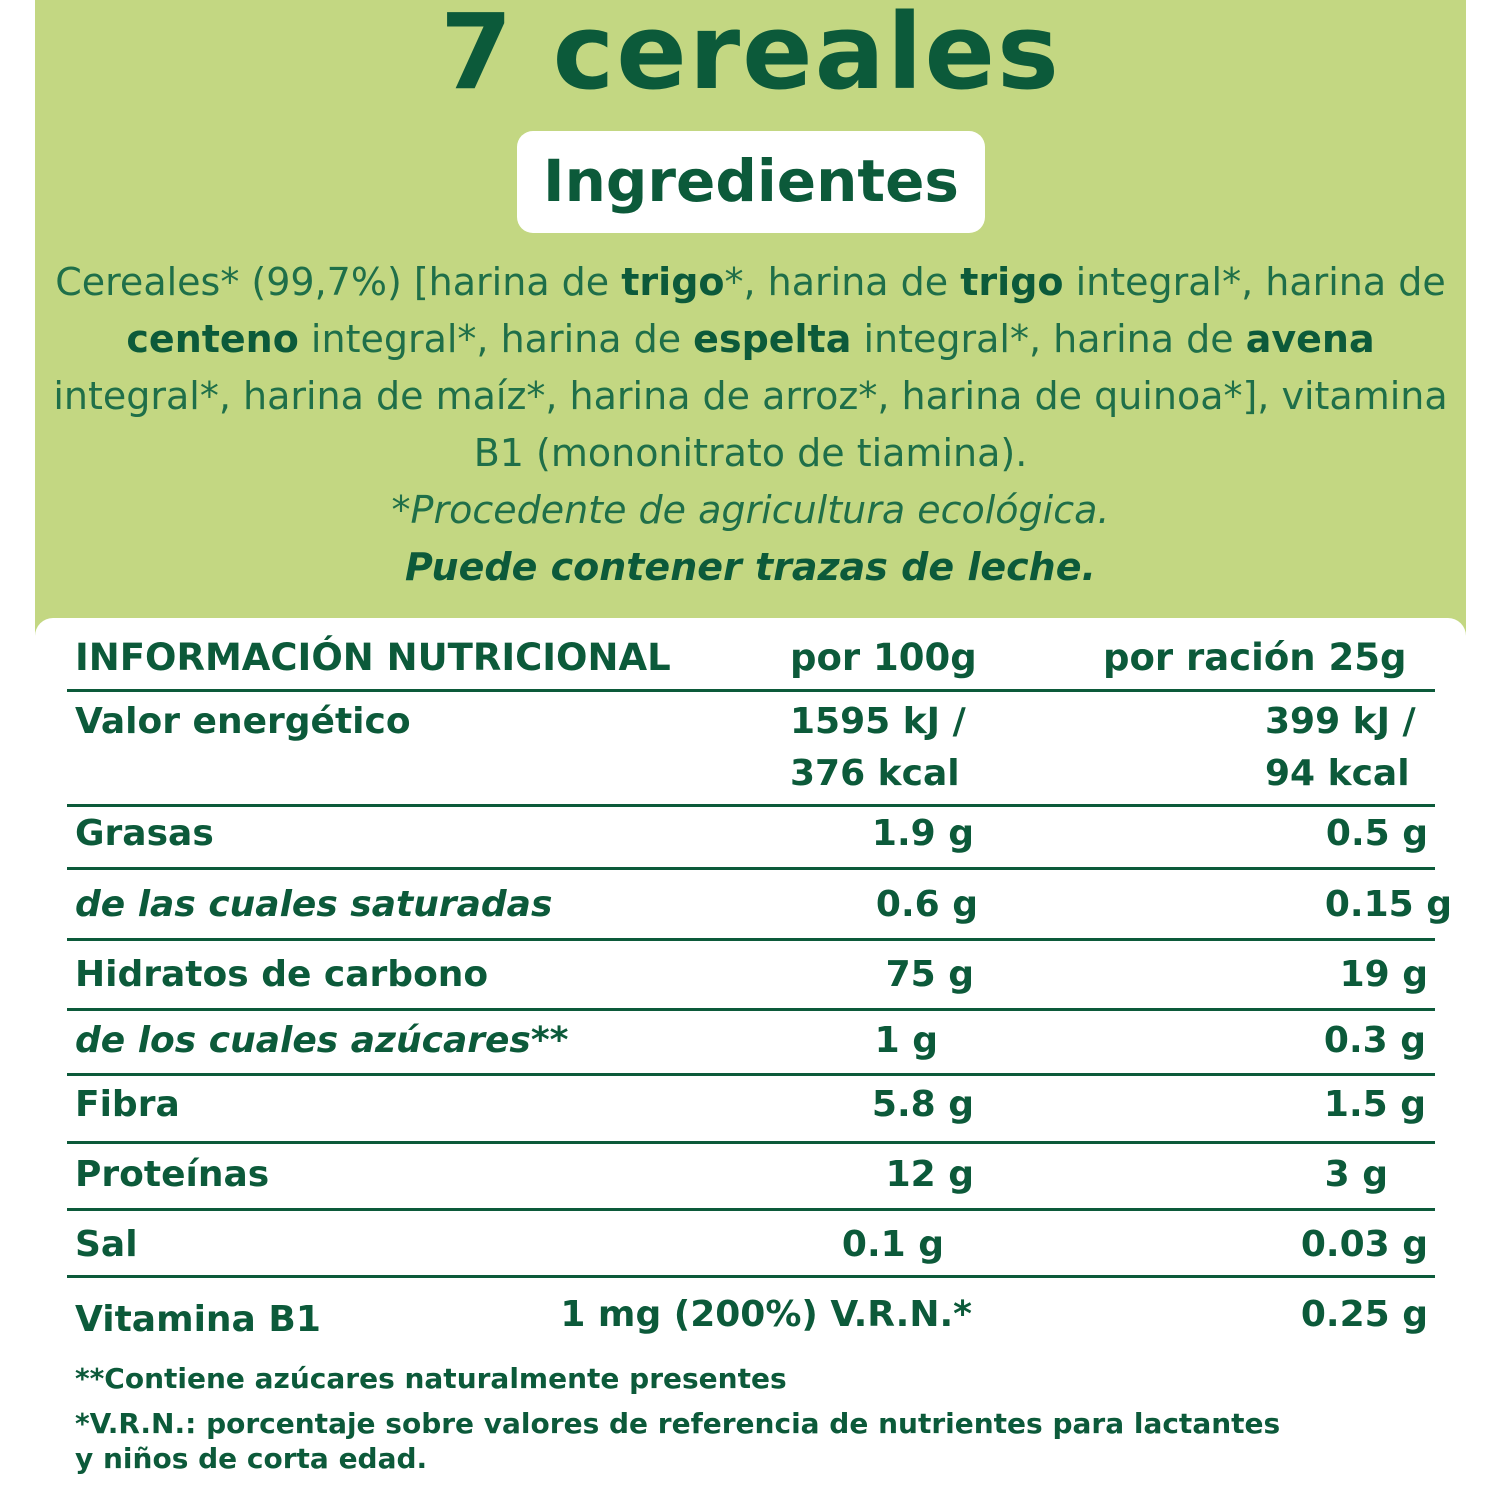 The height and width of the screenshot is (1500, 1500). Describe the element at coordinates (766, 1314) in the screenshot. I see `vitamin-b1-per100: 1 mg (200%) V.R.N.*` at that location.